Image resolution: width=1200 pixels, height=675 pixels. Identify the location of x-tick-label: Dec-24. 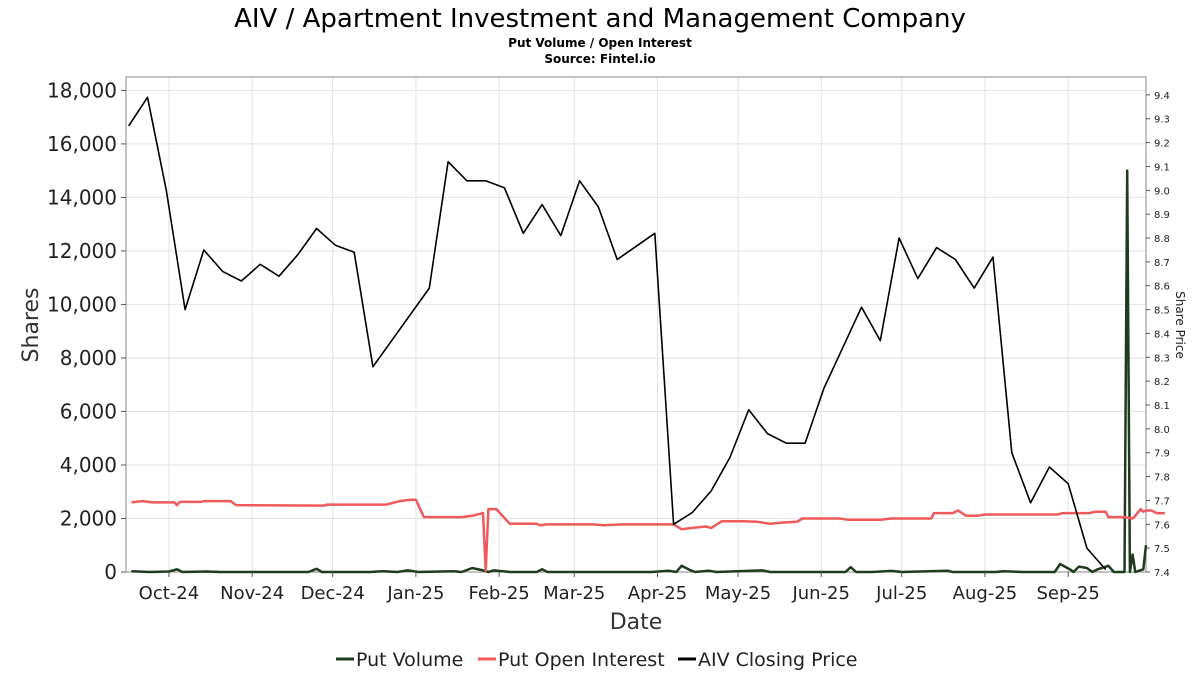
(333, 593).